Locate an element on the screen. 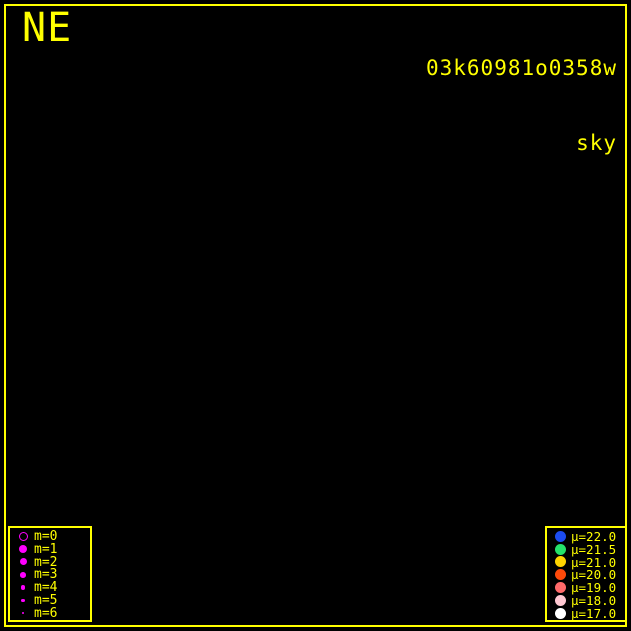  magnitude-legend-label: m=6 is located at coordinates (46, 613).